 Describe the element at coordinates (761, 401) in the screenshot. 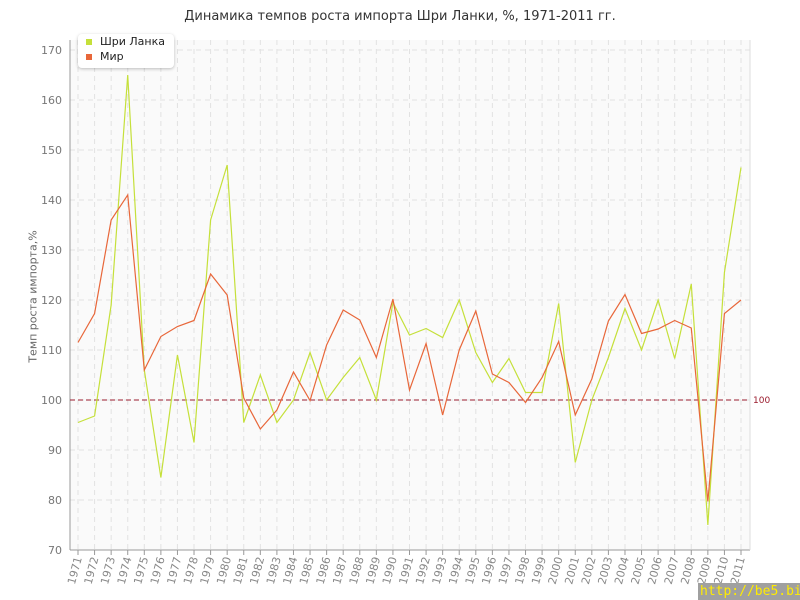

I see `reference-line-label: 100` at that location.